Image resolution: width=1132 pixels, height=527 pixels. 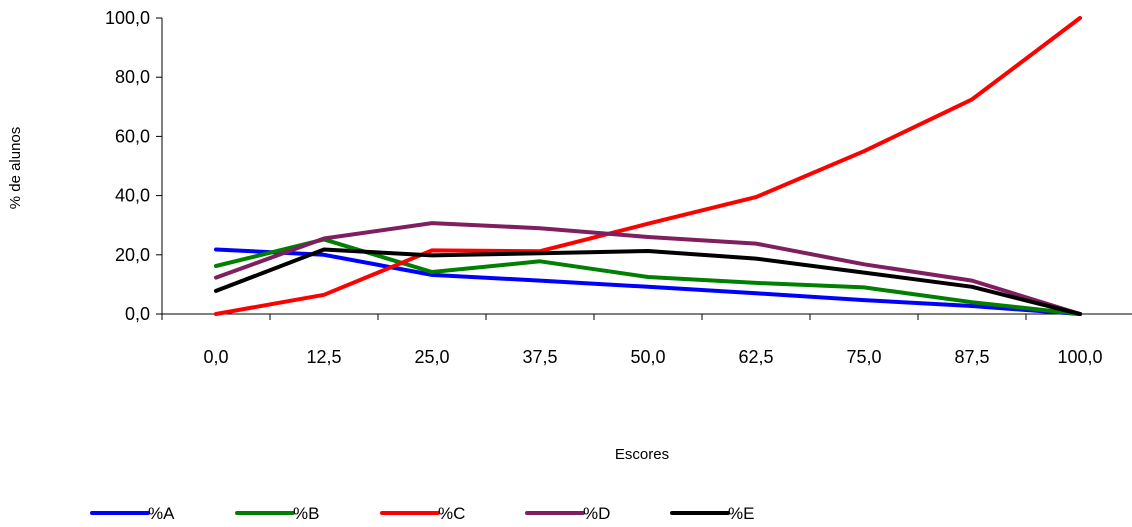 I want to click on series-line-e, so click(x=648, y=281).